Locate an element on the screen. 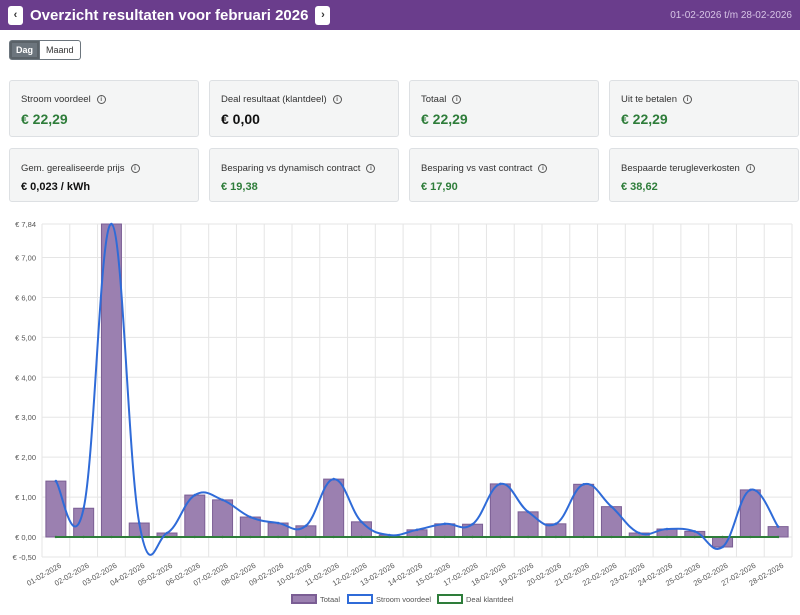 Image resolution: width=800 pixels, height=615 pixels. summary-card: Gem. gerealiseerde prijs i € 0,023 / kWh is located at coordinates (104, 175).